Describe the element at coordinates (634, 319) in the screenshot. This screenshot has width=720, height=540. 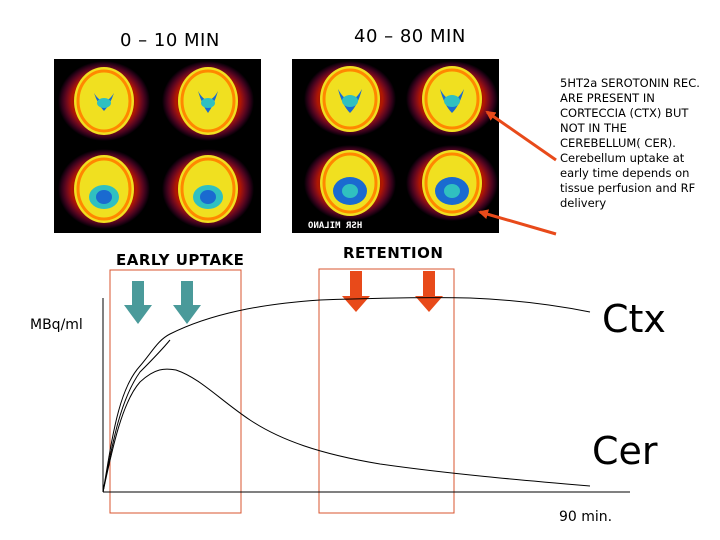
I see `ctx-label: Ctx` at that location.